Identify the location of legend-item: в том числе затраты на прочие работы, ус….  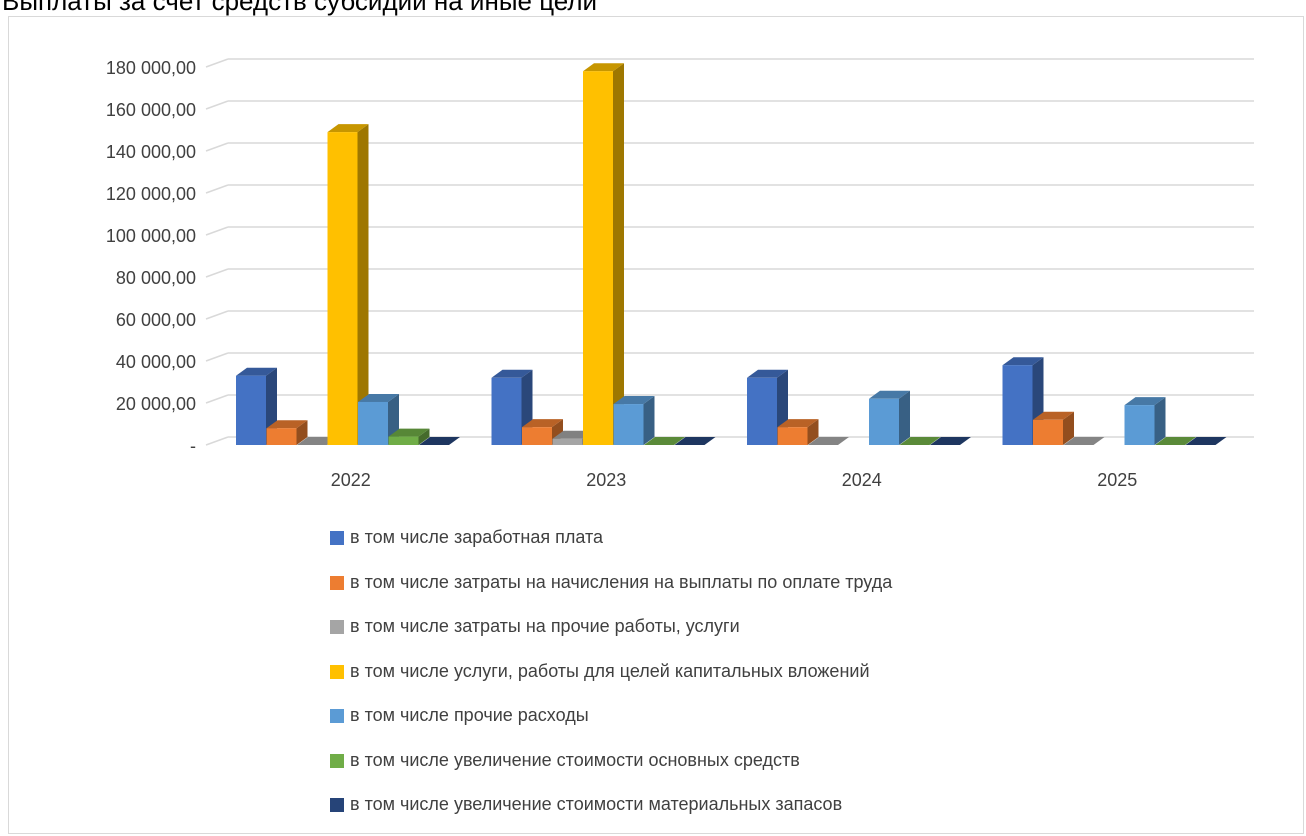
(611, 633).